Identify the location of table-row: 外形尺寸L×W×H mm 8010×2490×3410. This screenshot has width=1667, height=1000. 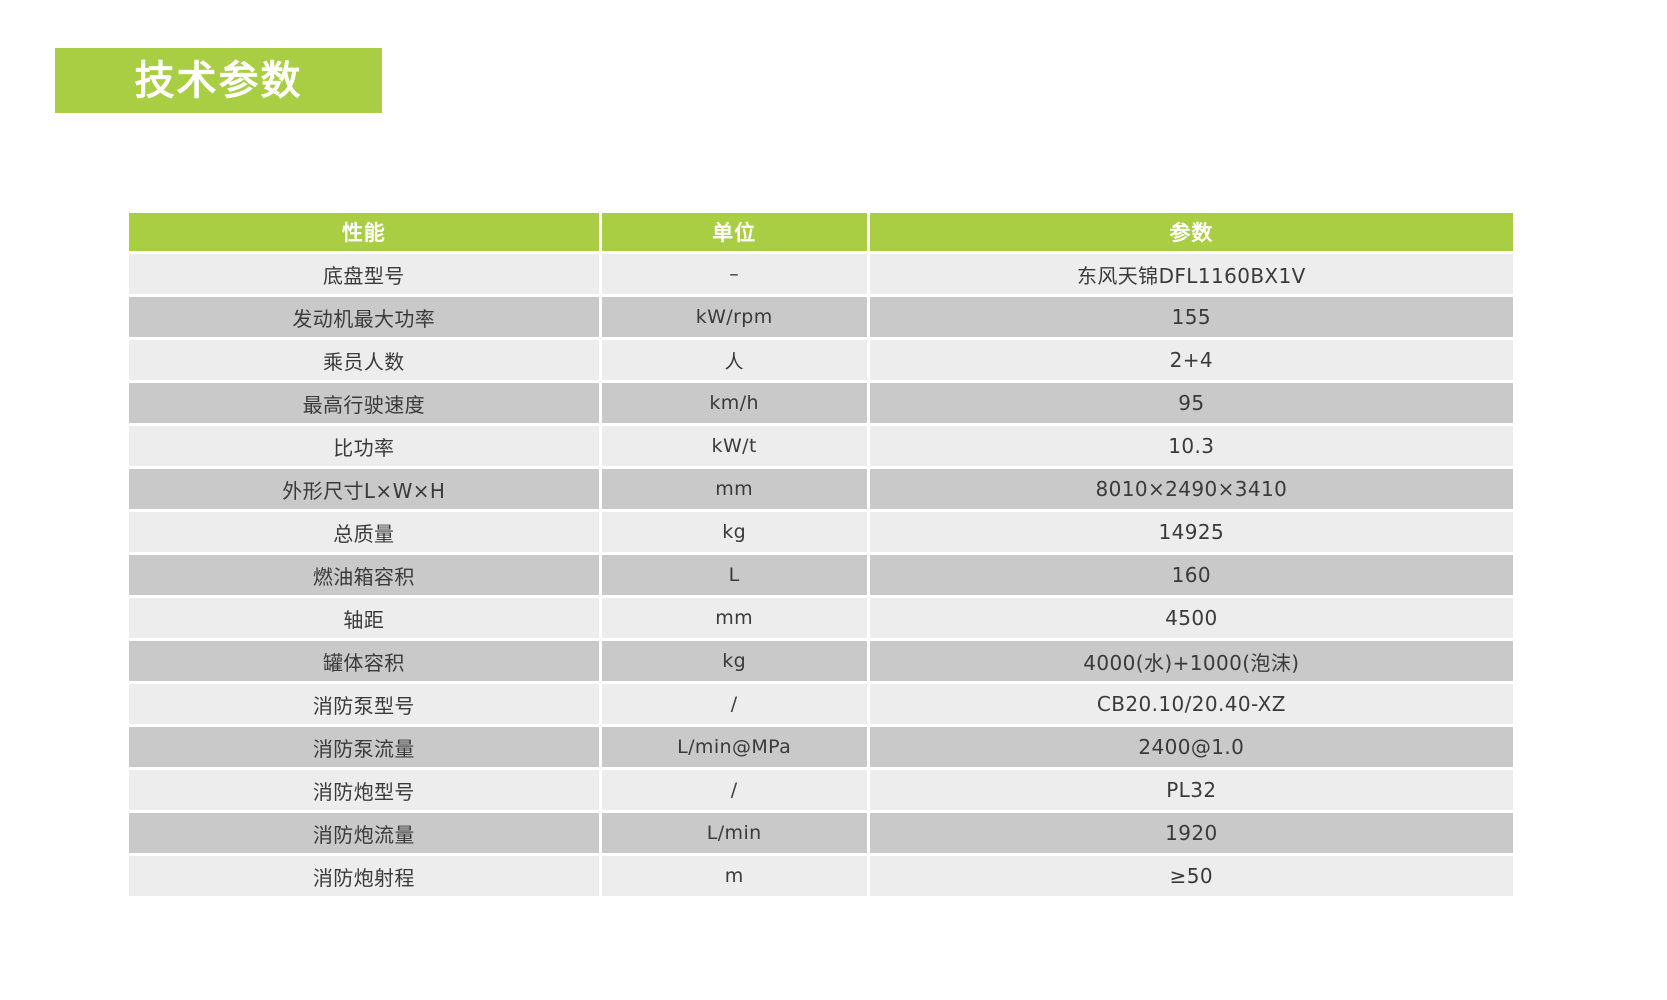
(821, 489).